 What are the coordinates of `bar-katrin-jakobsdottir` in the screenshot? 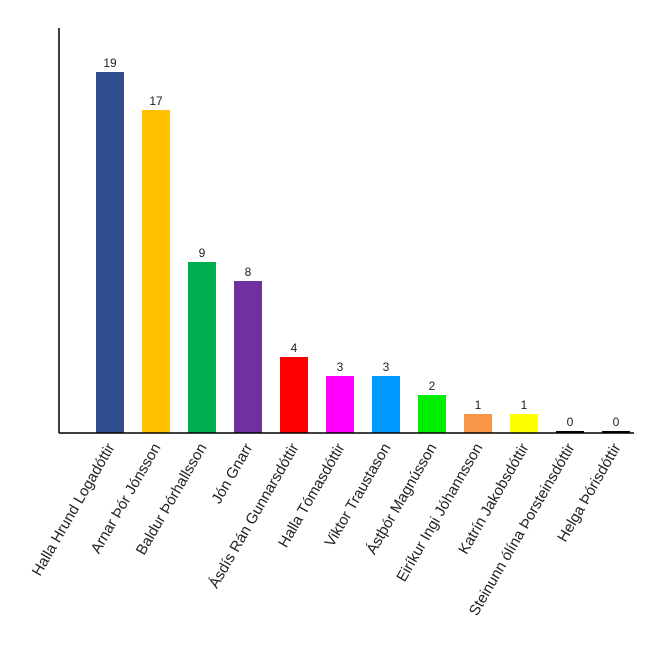 It's located at (524, 423).